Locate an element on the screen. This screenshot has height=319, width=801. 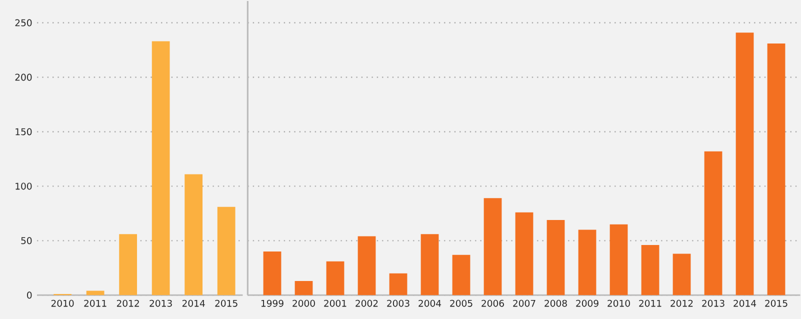
x-tick-label: 2004 is located at coordinates (430, 303).